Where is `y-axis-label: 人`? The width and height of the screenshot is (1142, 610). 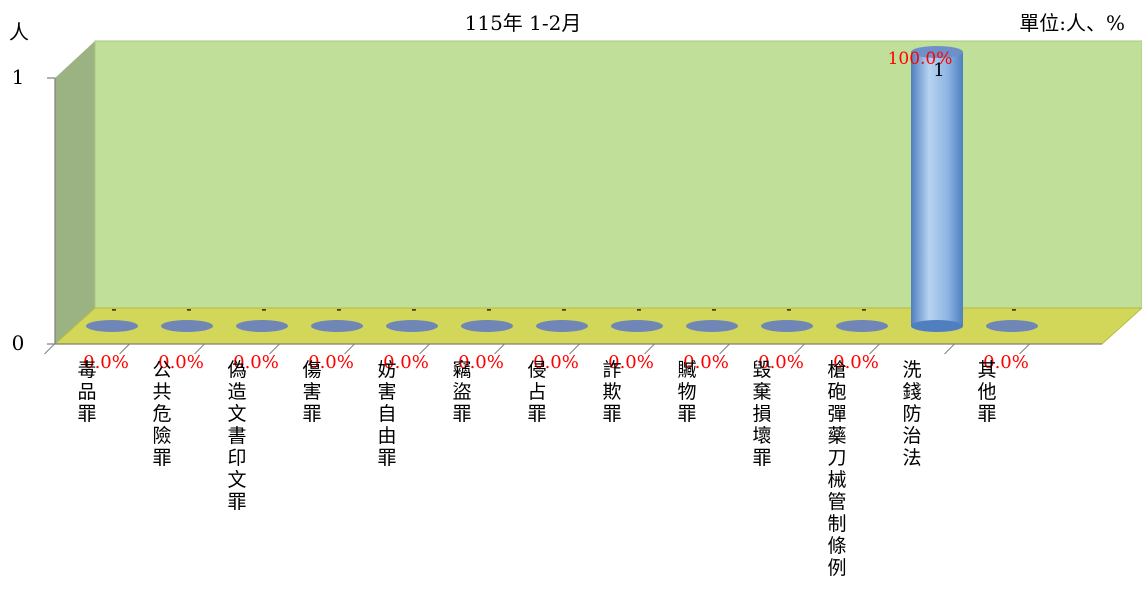 y-axis-label: 人 is located at coordinates (19, 32).